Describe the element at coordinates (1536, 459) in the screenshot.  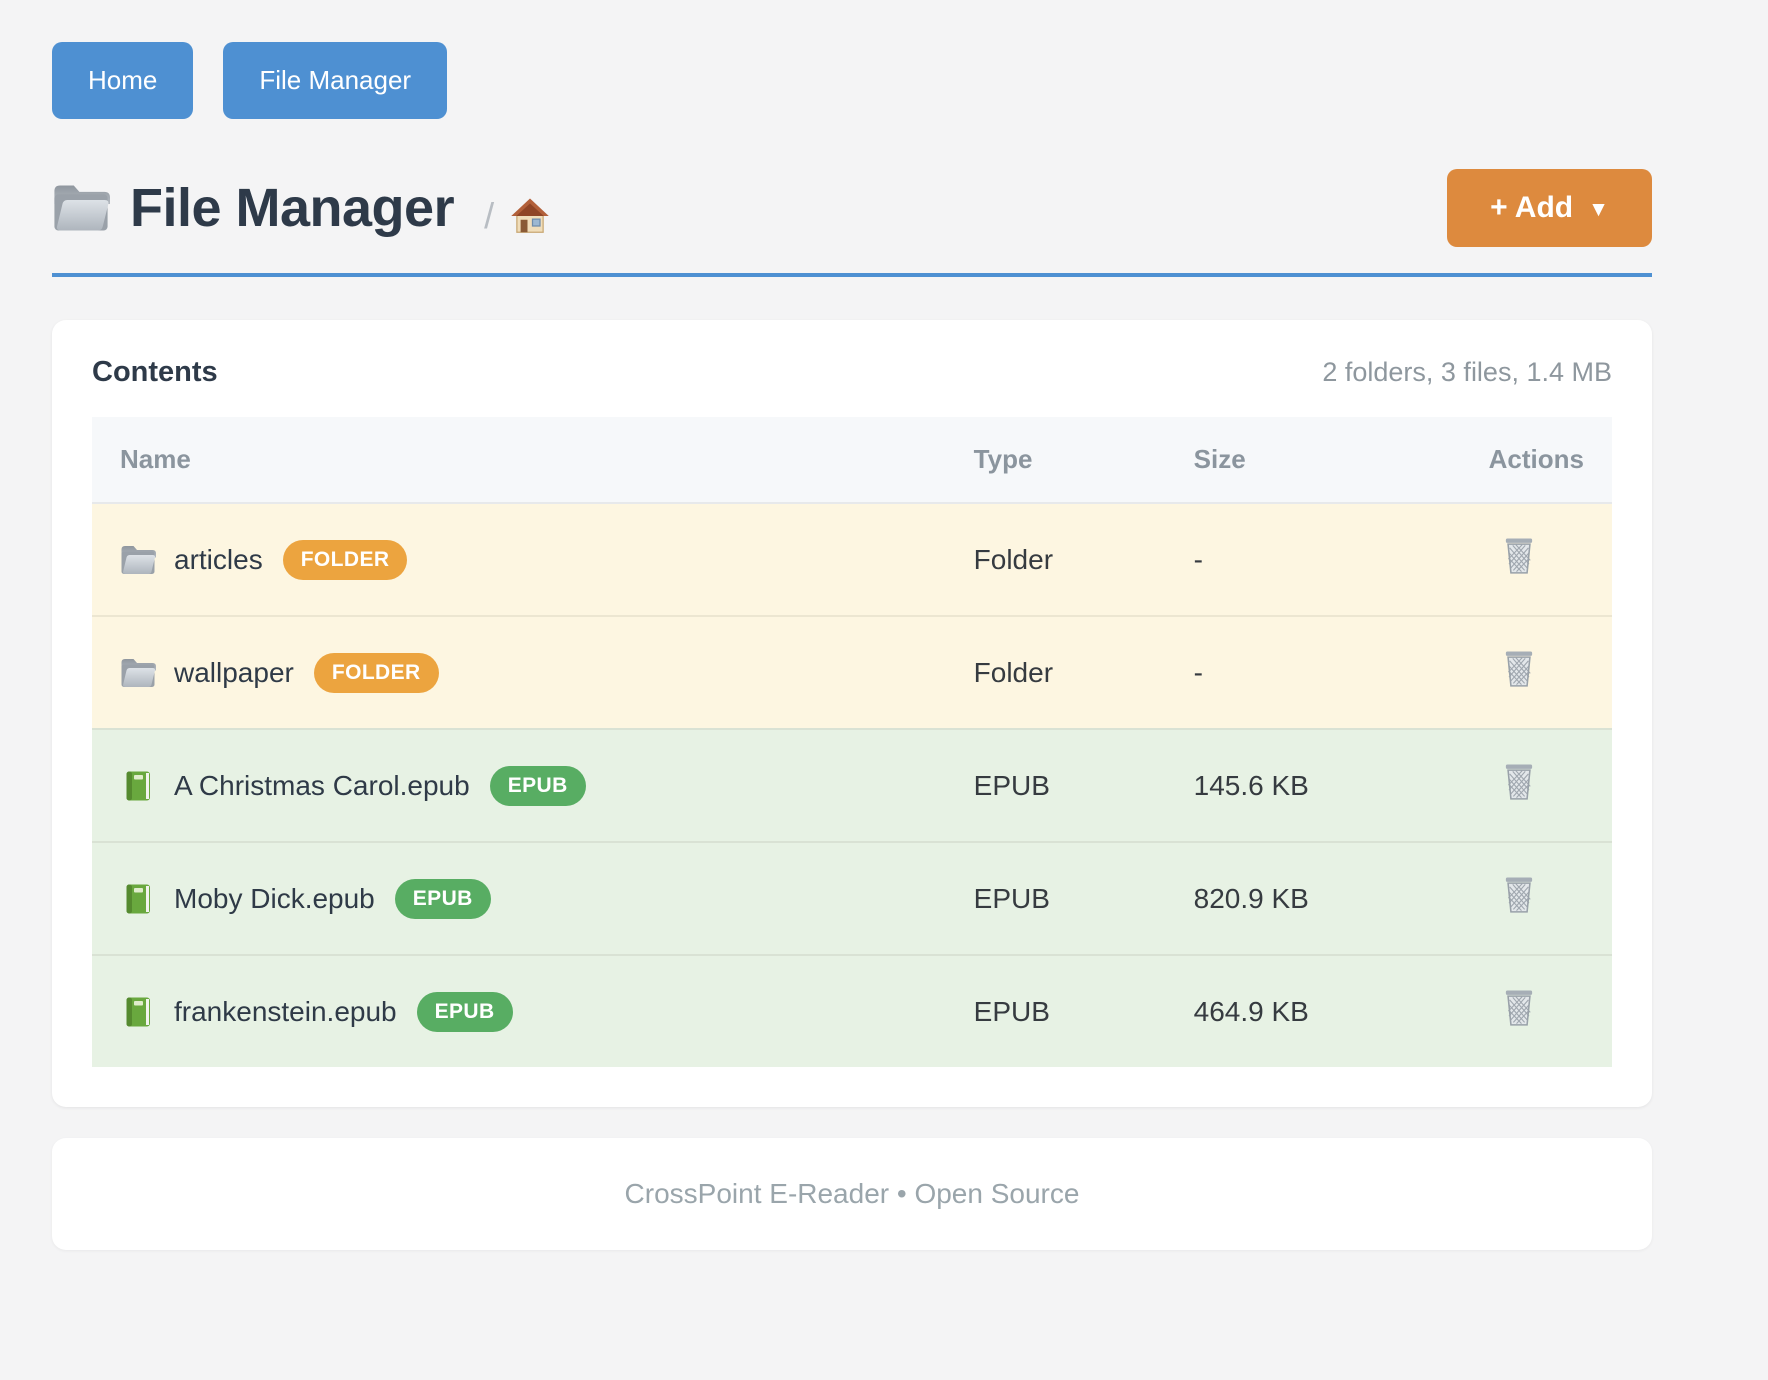
I see `column-header-actions: Actions` at that location.